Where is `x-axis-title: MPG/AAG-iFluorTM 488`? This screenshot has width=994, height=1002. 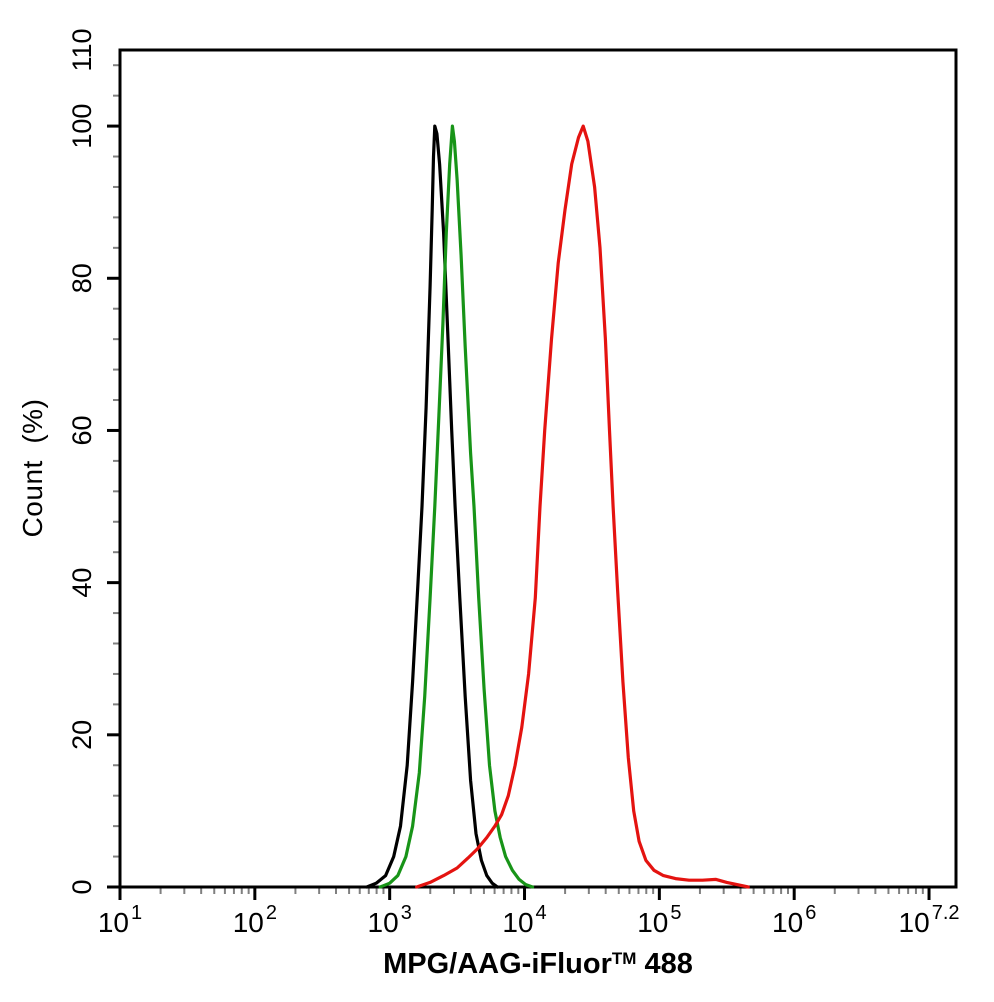
x-axis-title: MPG/AAG-iFluorTM 488 is located at coordinates (538, 964).